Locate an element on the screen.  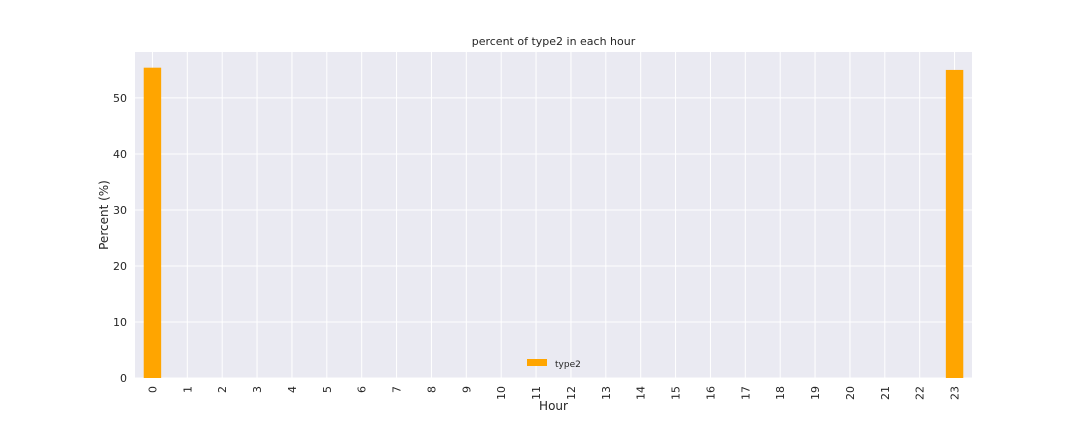
x-tick-label: 11 is located at coordinates (536, 393).